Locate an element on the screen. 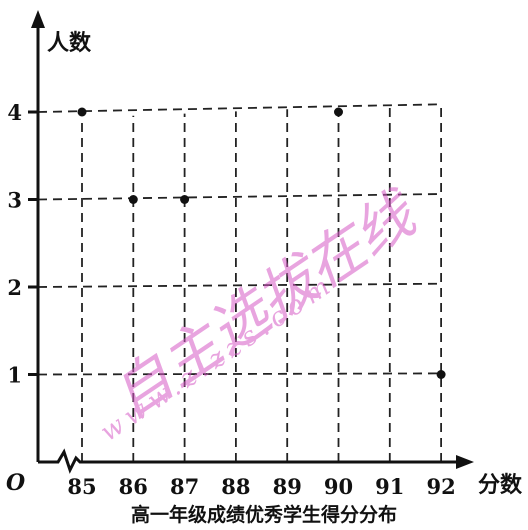 The width and height of the screenshot is (528, 530). x-axis is located at coordinates (249, 461).